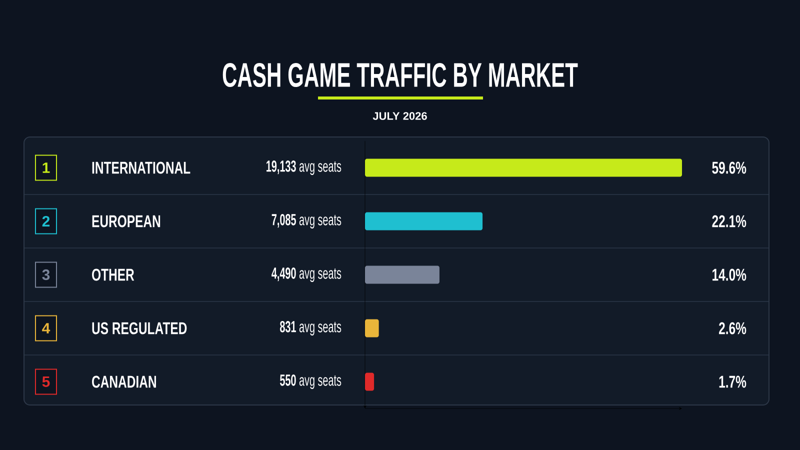 The image size is (800, 450). I want to click on data-label: 22.1%, so click(729, 221).